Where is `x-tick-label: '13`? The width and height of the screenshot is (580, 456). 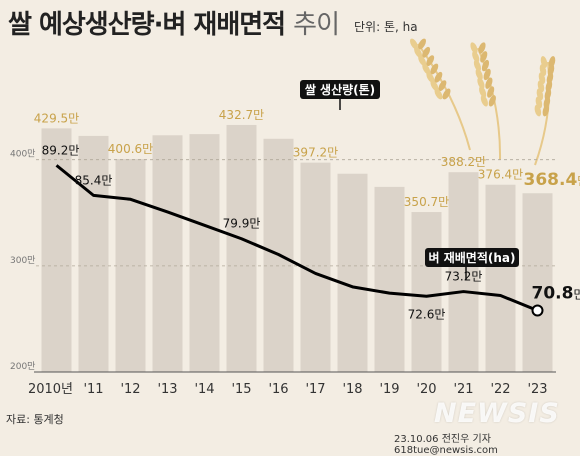
x-tick-label: '13 is located at coordinates (167, 389).